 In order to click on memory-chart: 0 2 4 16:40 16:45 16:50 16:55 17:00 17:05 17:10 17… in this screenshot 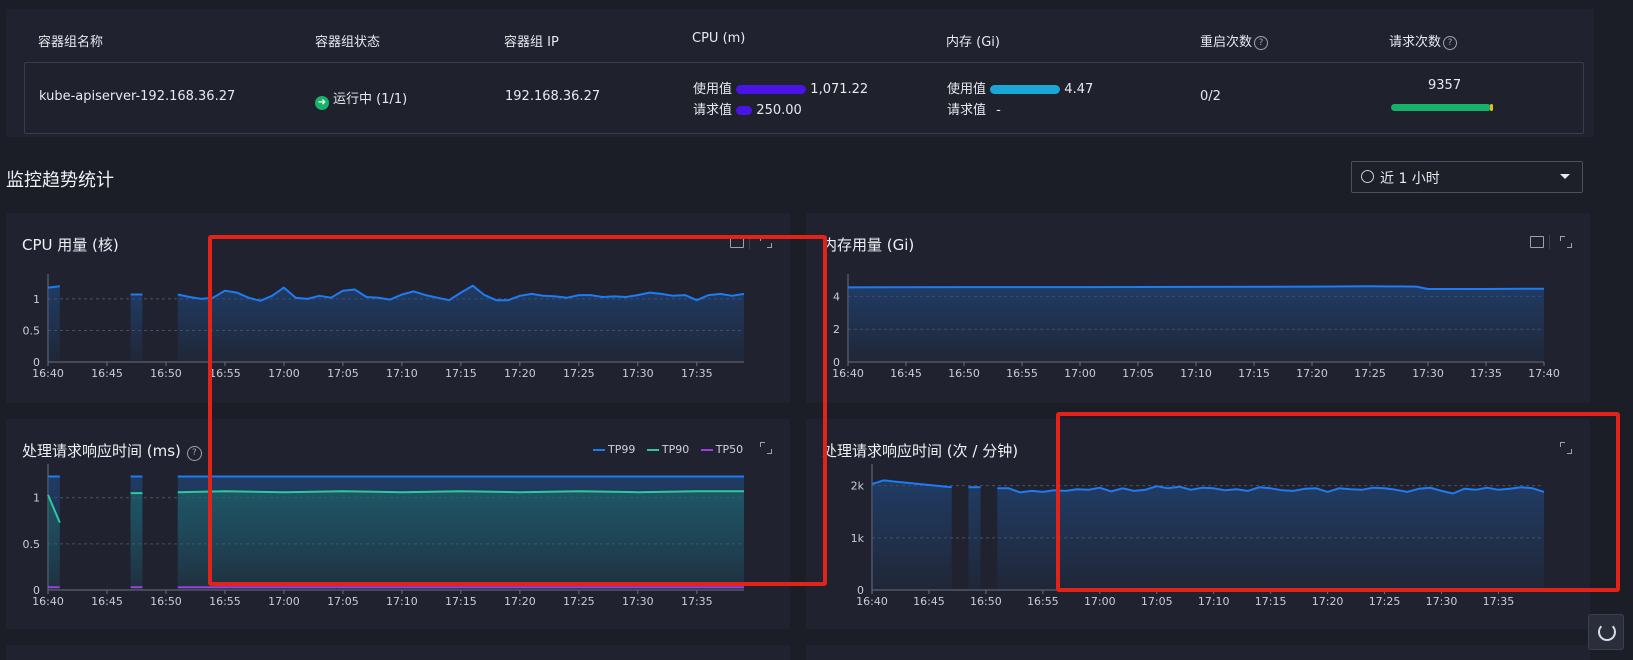, I will do `click(1196, 327)`.